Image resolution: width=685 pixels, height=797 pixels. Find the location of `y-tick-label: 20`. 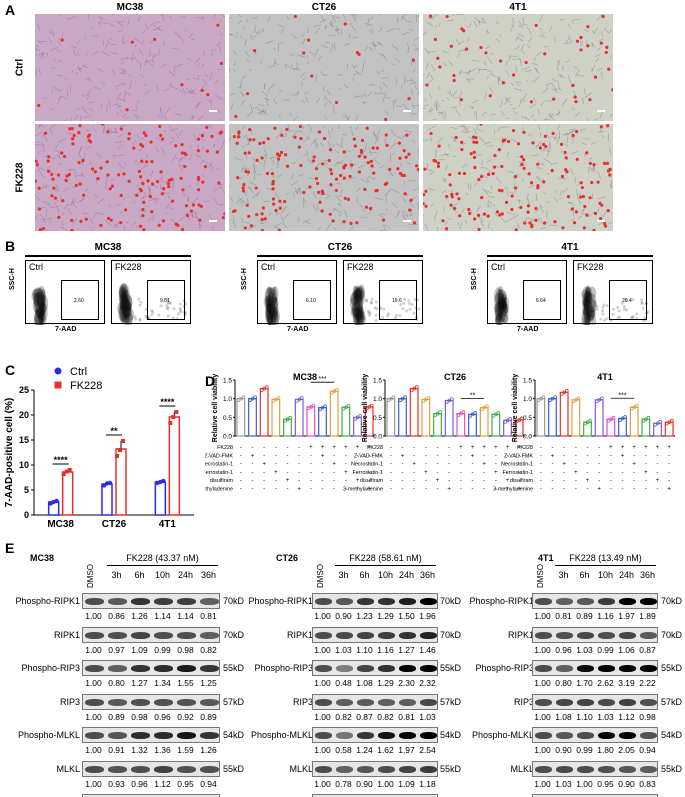

y-tick-label: 20 is located at coordinates (24, 415).